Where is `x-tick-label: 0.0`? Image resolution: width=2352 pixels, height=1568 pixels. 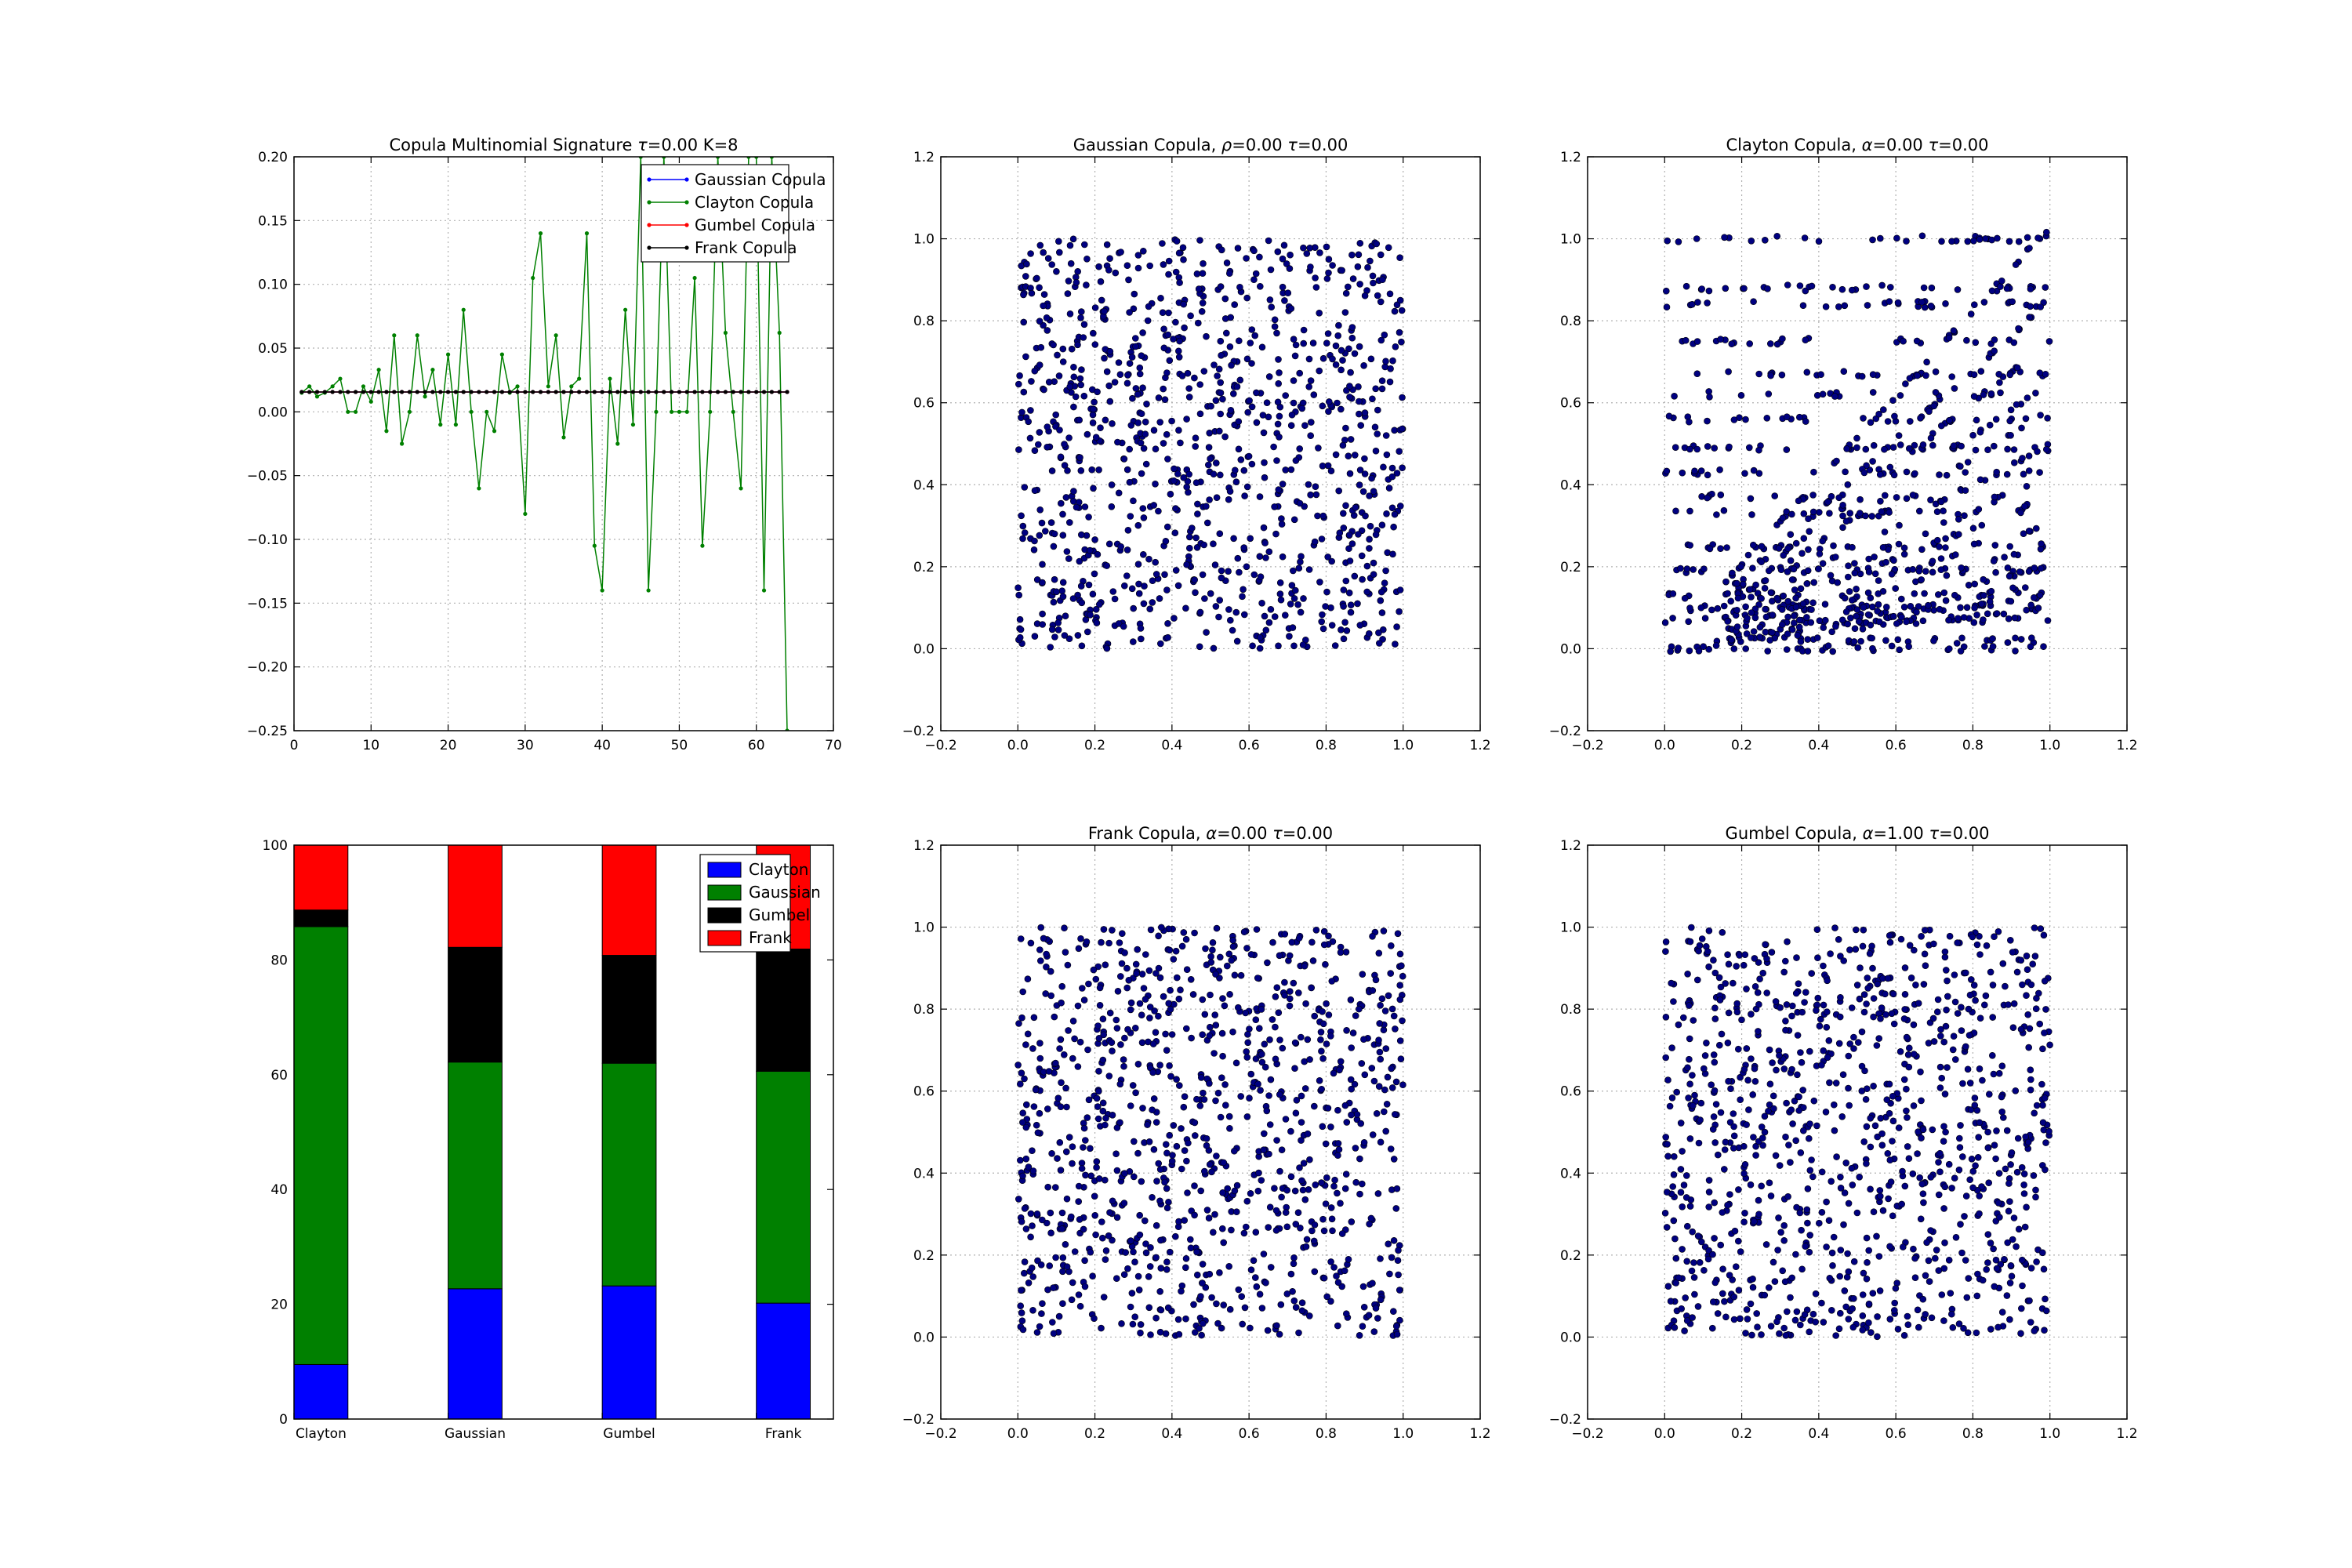
x-tick-label: 0.0 is located at coordinates (1664, 1434).